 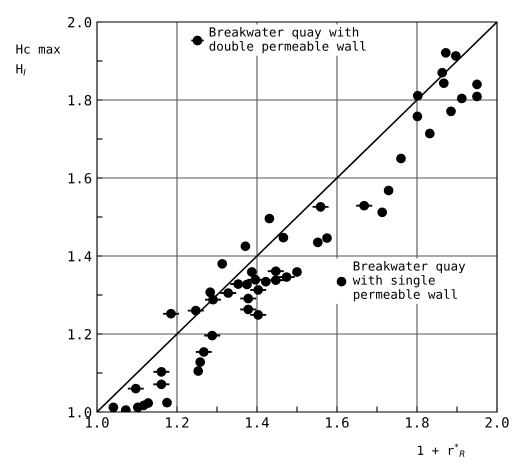 I want to click on y-tick-label: 1.2, so click(x=79, y=334).